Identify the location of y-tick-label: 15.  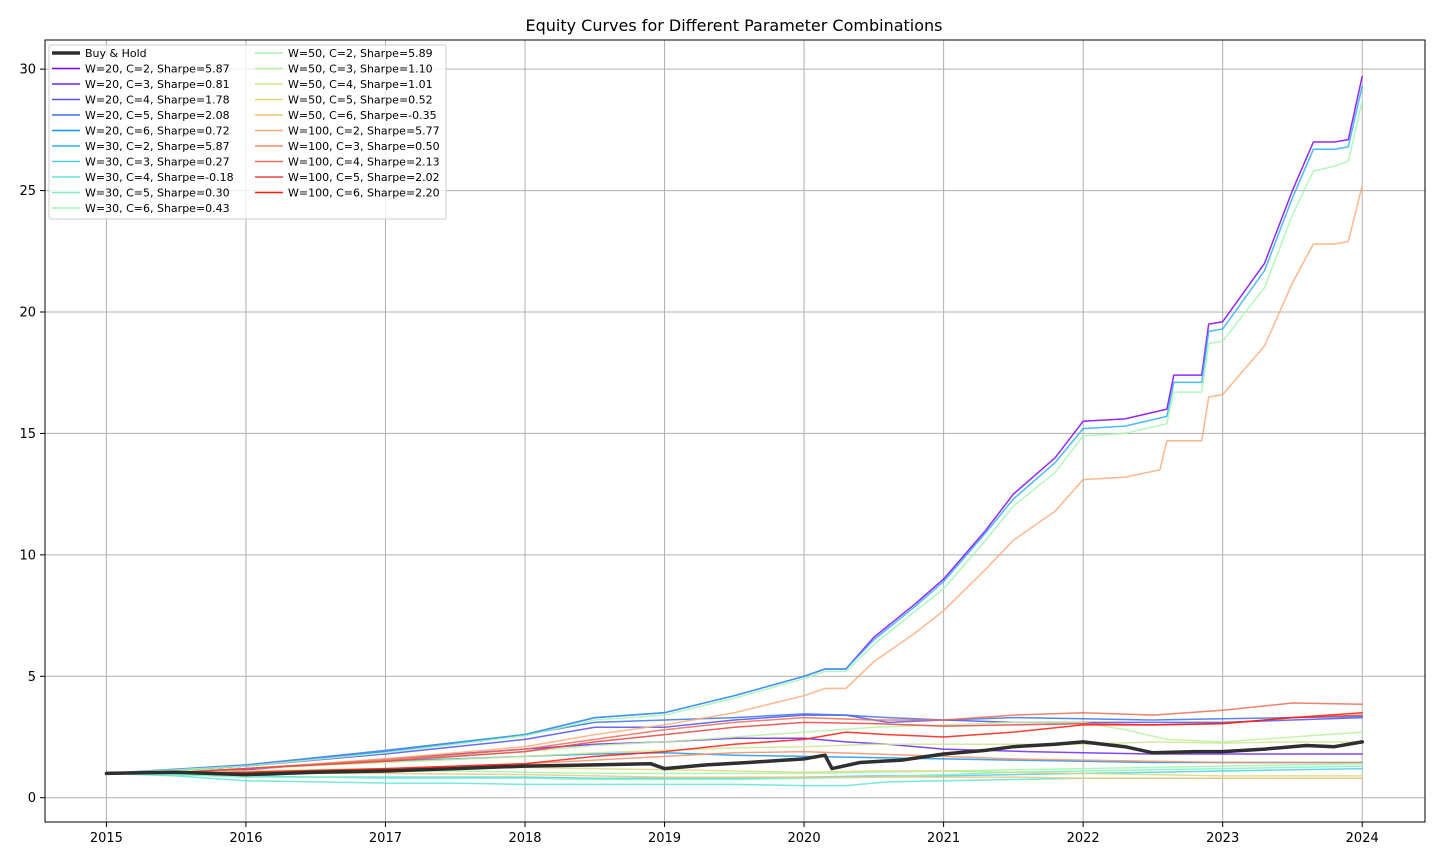
(27, 434).